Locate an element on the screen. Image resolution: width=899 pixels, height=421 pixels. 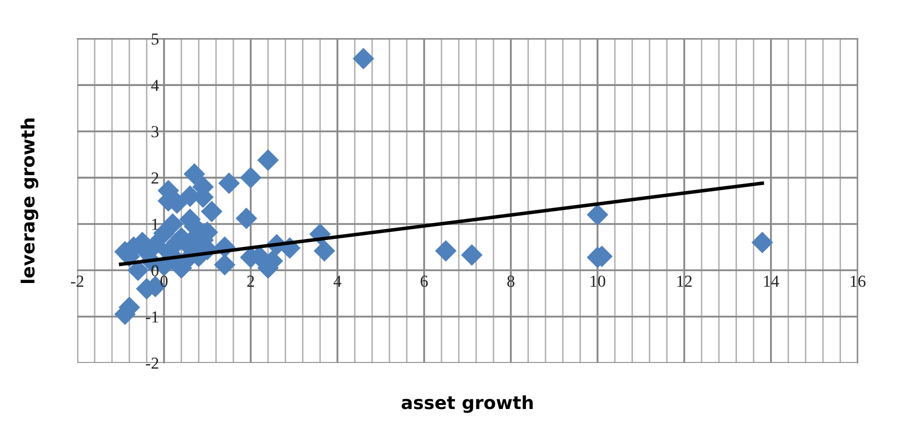
y-tick-label: 2 is located at coordinates (155, 178).